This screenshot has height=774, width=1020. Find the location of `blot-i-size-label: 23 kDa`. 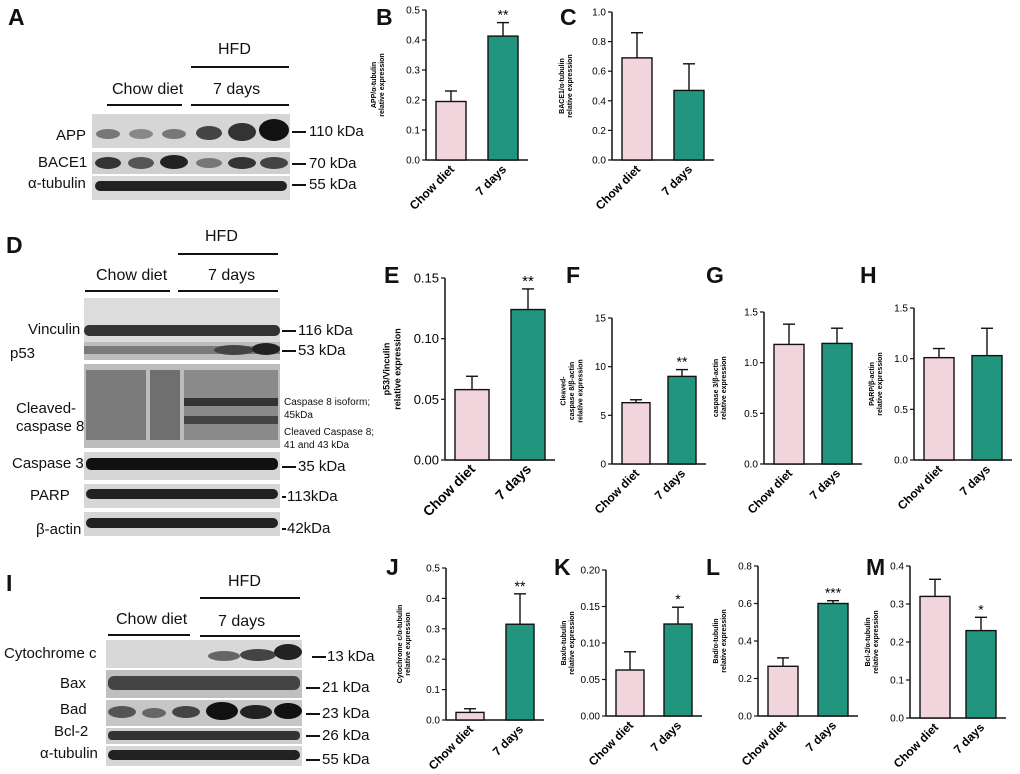

blot-i-size-label: 23 kDa is located at coordinates (346, 713).